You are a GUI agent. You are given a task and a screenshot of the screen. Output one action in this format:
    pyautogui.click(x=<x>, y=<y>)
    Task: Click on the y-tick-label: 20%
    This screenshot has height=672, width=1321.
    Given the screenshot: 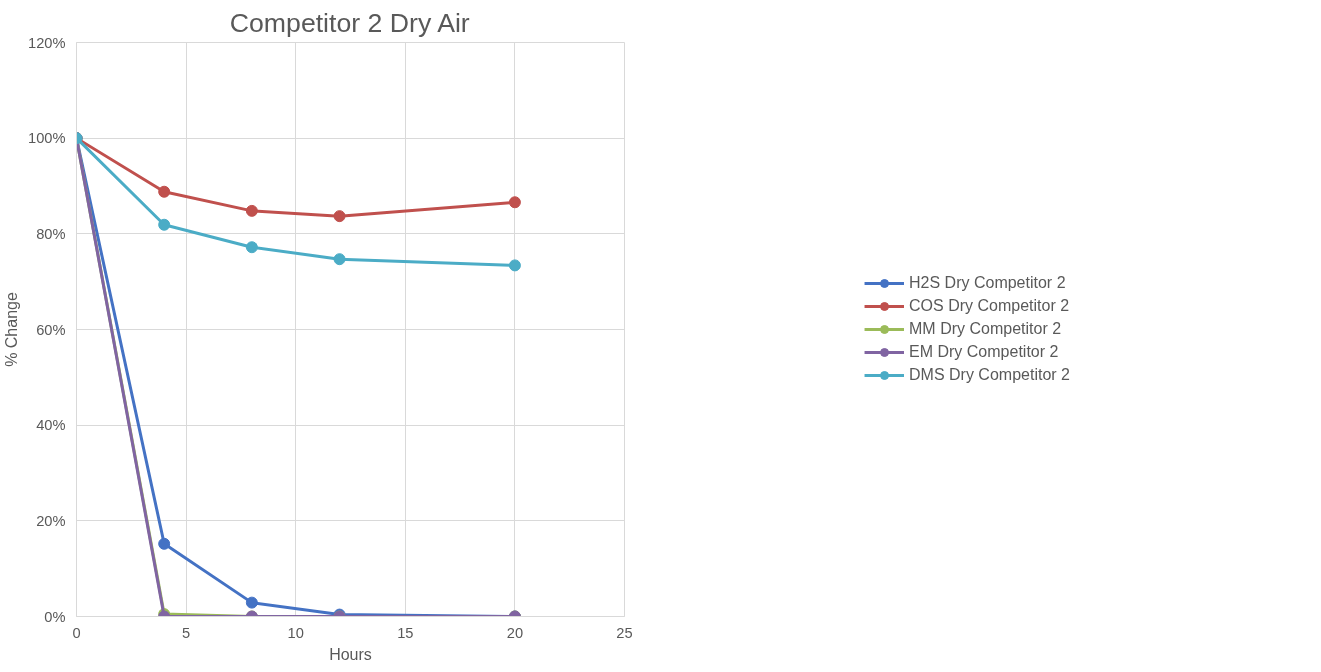 What is the action you would take?
    pyautogui.click(x=51, y=520)
    